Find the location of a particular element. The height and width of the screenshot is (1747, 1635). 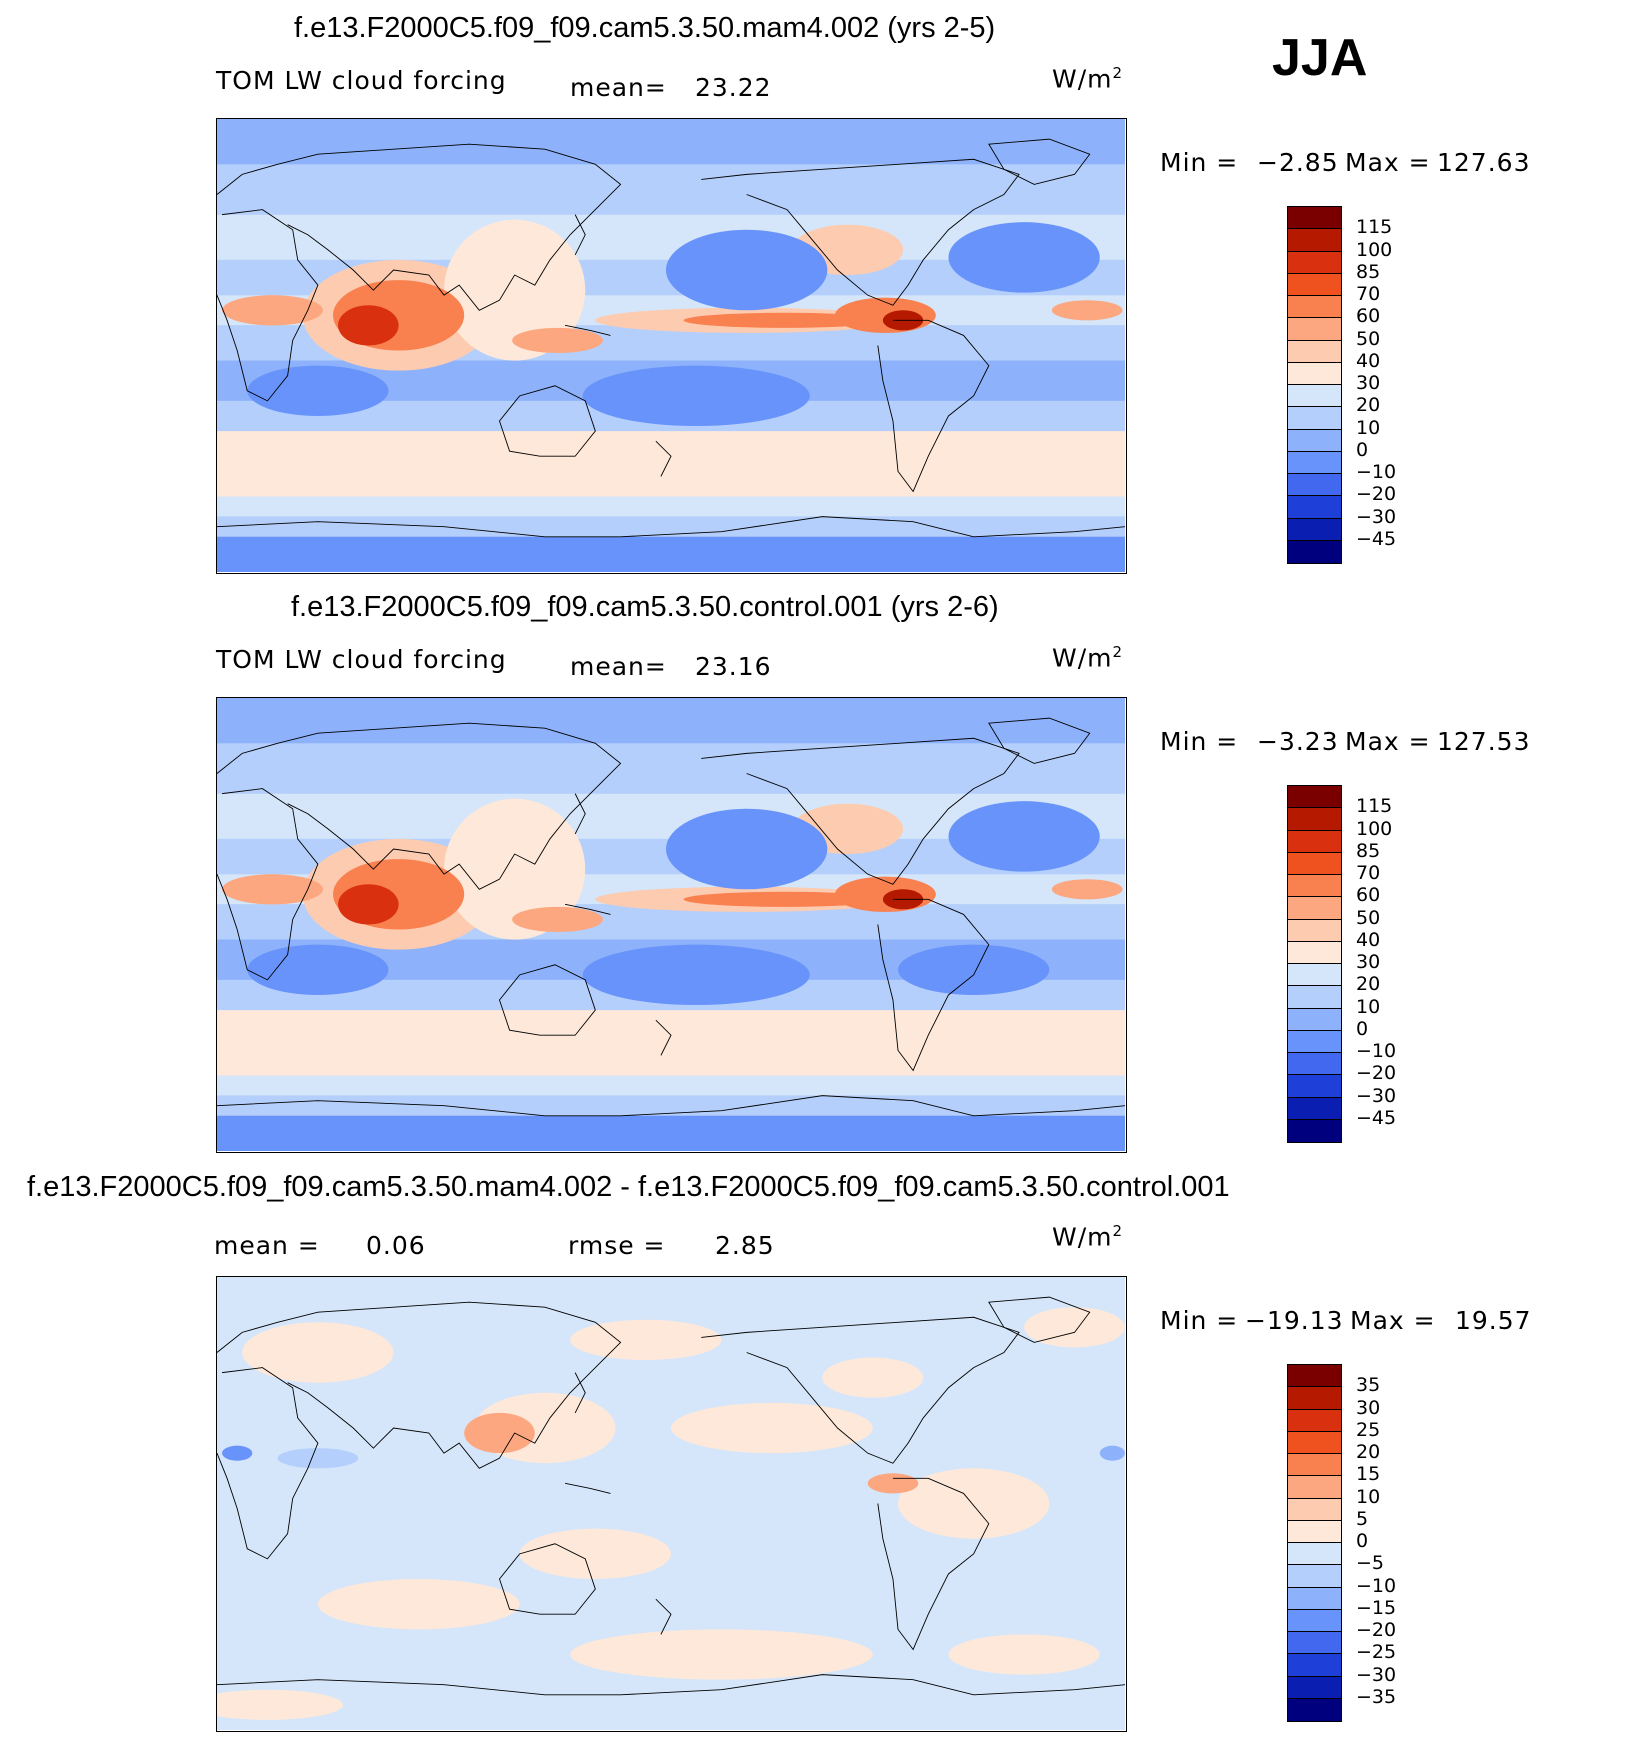

panel-2-contour-map is located at coordinates (671, 924).